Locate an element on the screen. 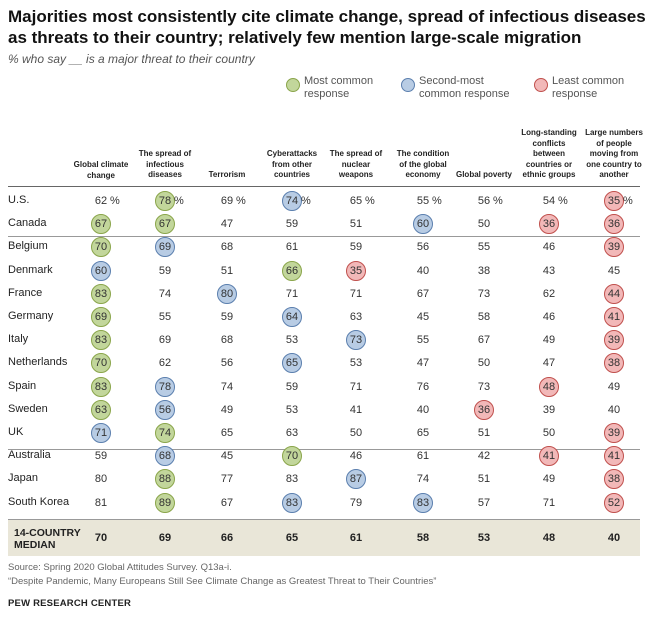 The image size is (655, 623). table-cell: 64 is located at coordinates (292, 317).